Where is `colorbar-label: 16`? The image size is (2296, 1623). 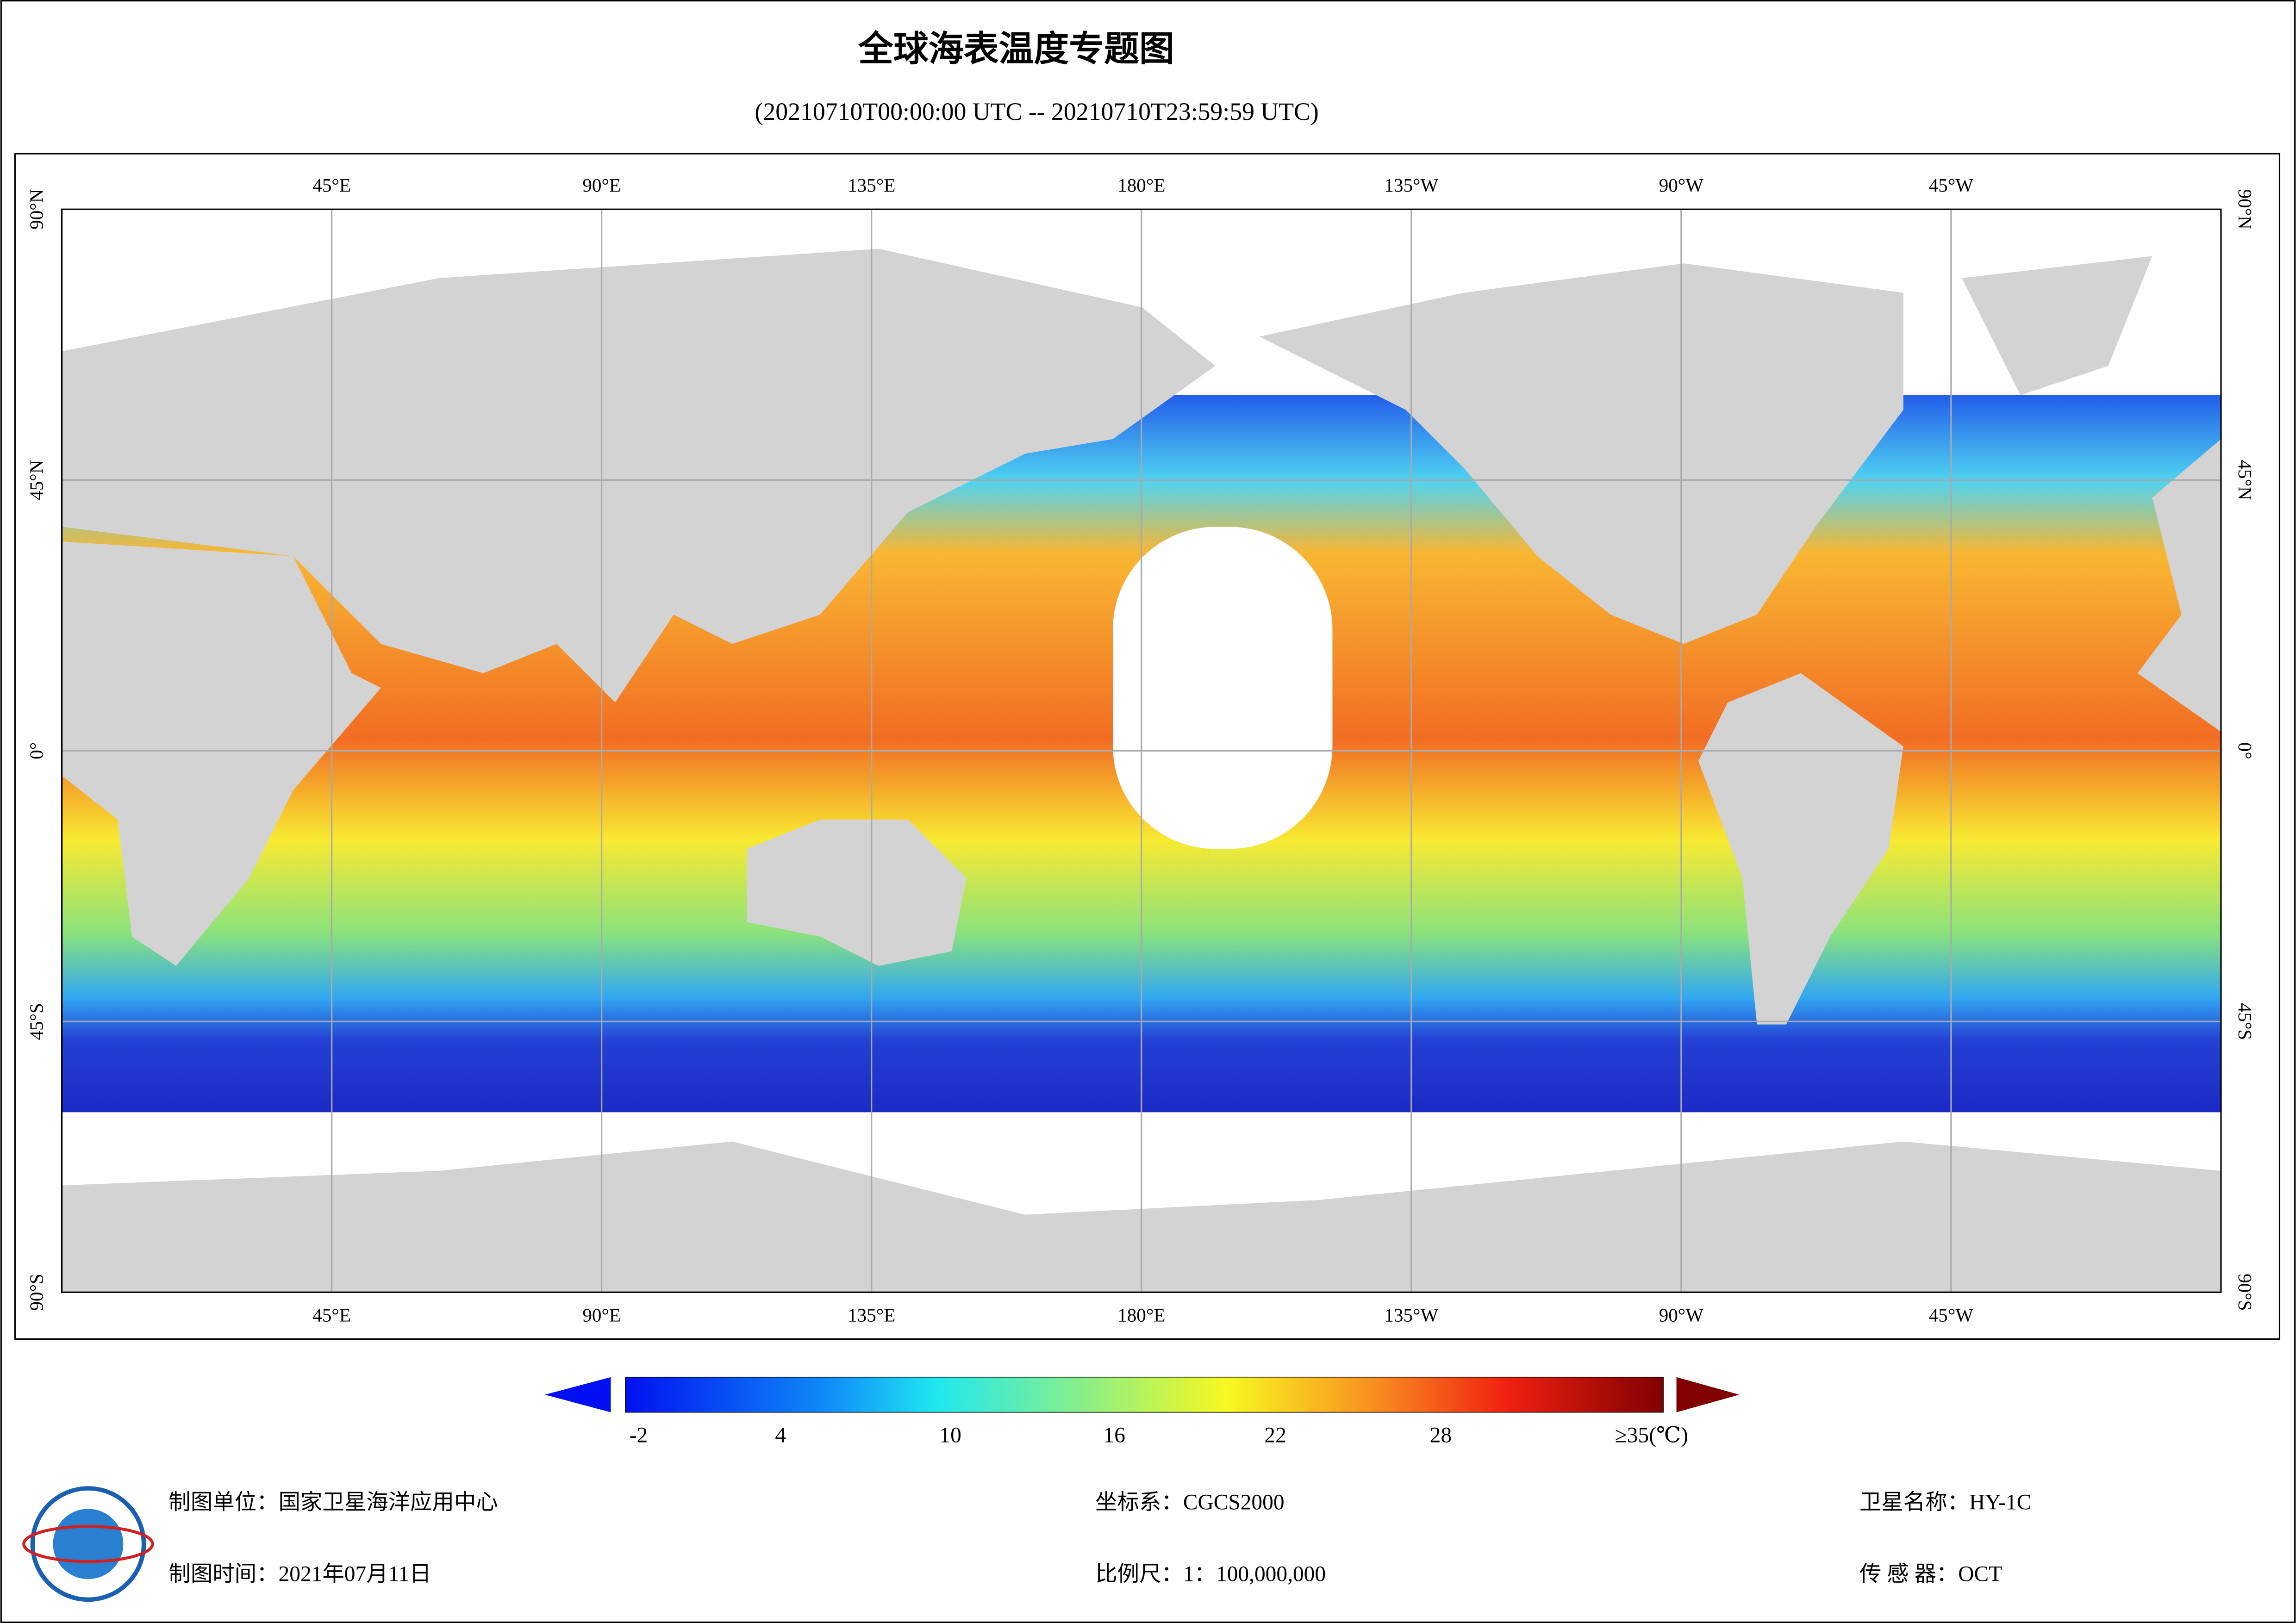 colorbar-label: 16 is located at coordinates (1114, 1435).